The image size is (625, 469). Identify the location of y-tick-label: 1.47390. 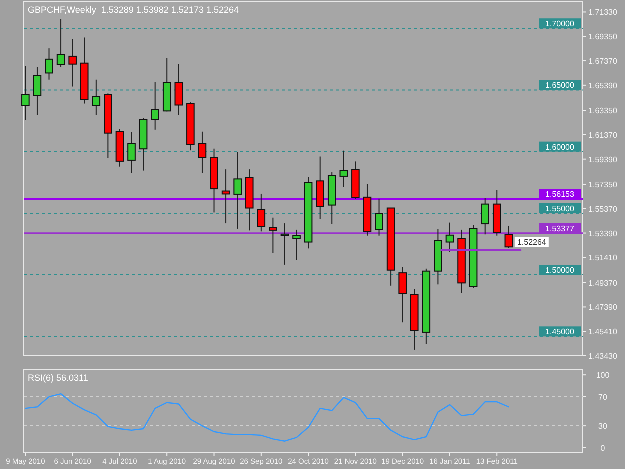
(603, 307).